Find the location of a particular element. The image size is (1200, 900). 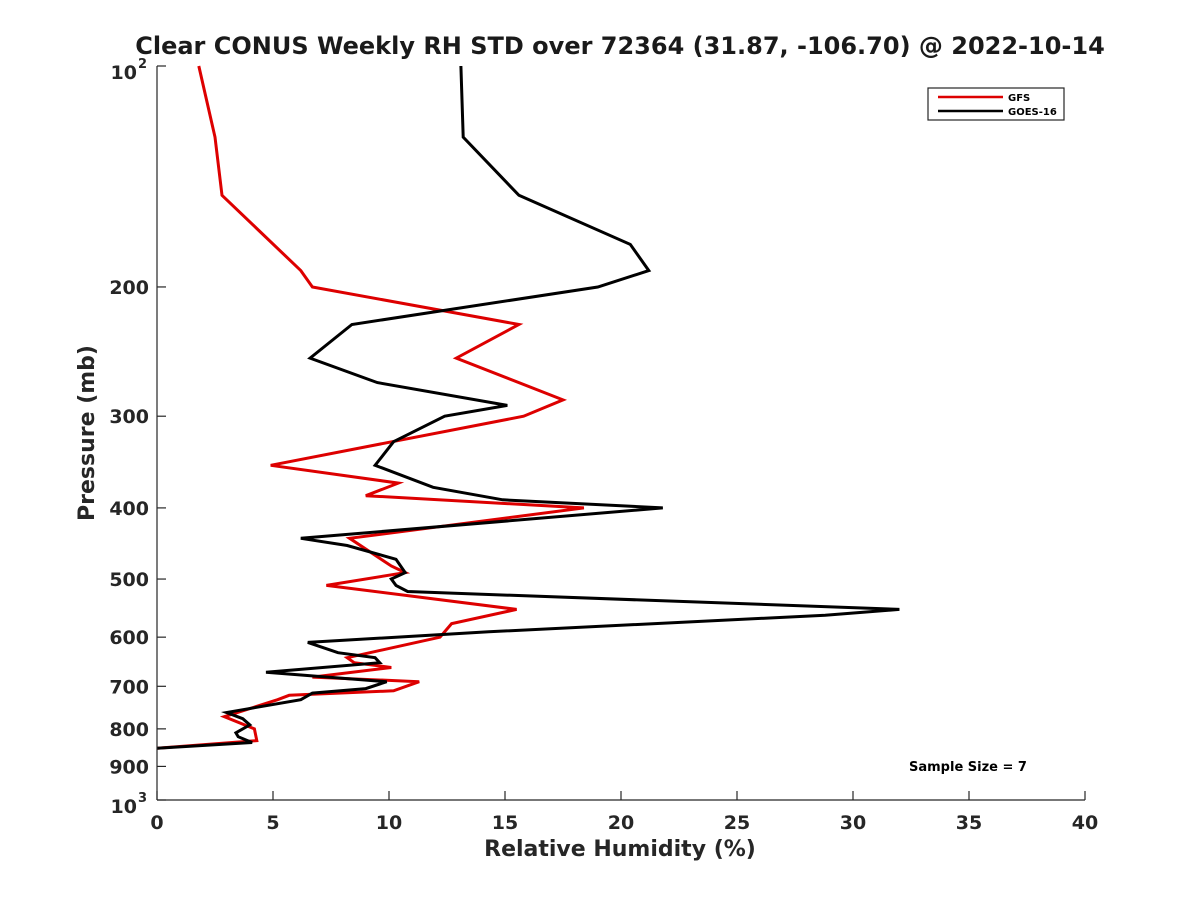

x-tick-label: 35 is located at coordinates (969, 823).